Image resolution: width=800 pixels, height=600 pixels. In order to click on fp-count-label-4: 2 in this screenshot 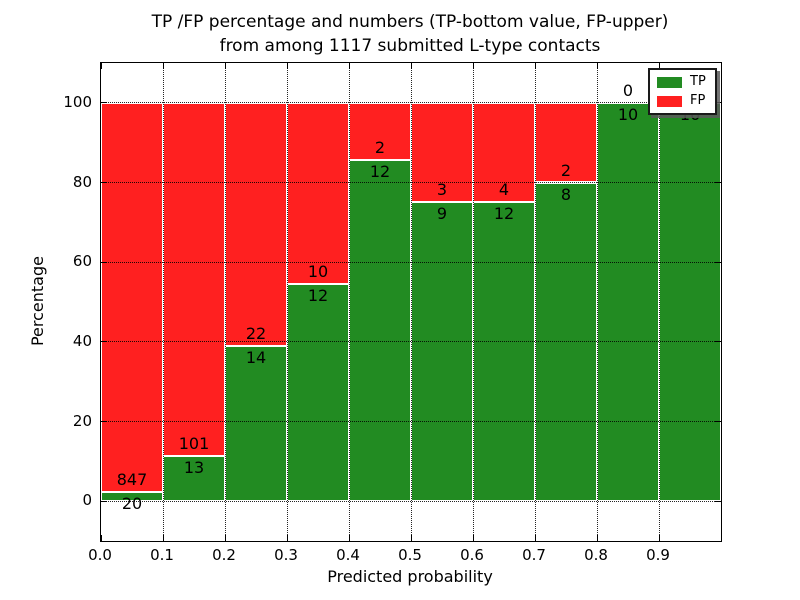, I will do `click(380, 147)`.